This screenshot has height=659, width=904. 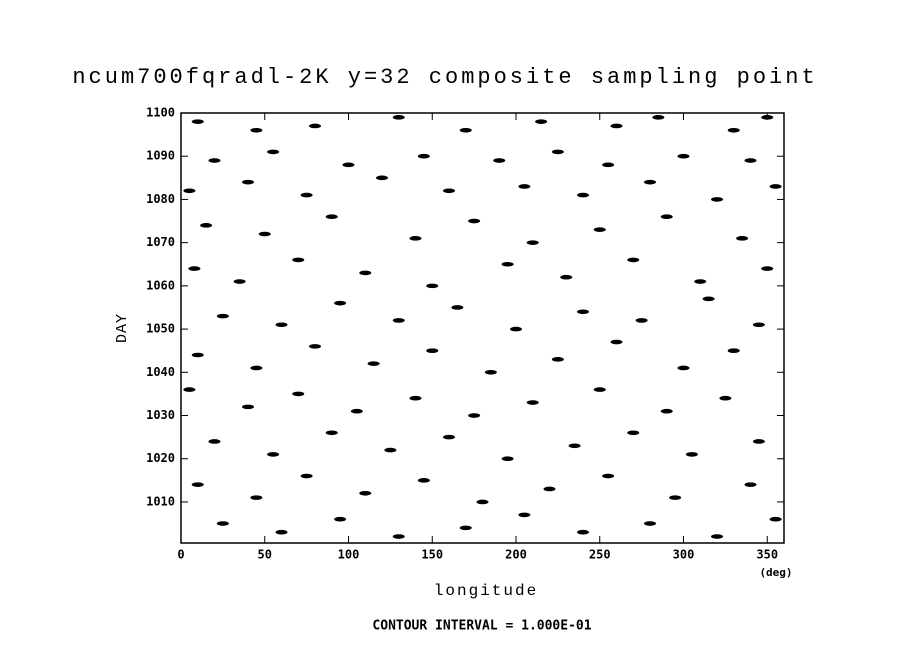 What do you see at coordinates (180, 555) in the screenshot?
I see `x-tick-label: 0` at bounding box center [180, 555].